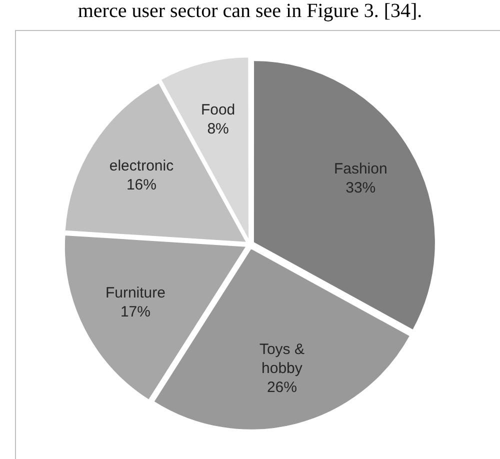 The width and height of the screenshot is (500, 459). What do you see at coordinates (250, 11) in the screenshot?
I see `text: merce user sector can see in Figure 3. [34].` at bounding box center [250, 11].